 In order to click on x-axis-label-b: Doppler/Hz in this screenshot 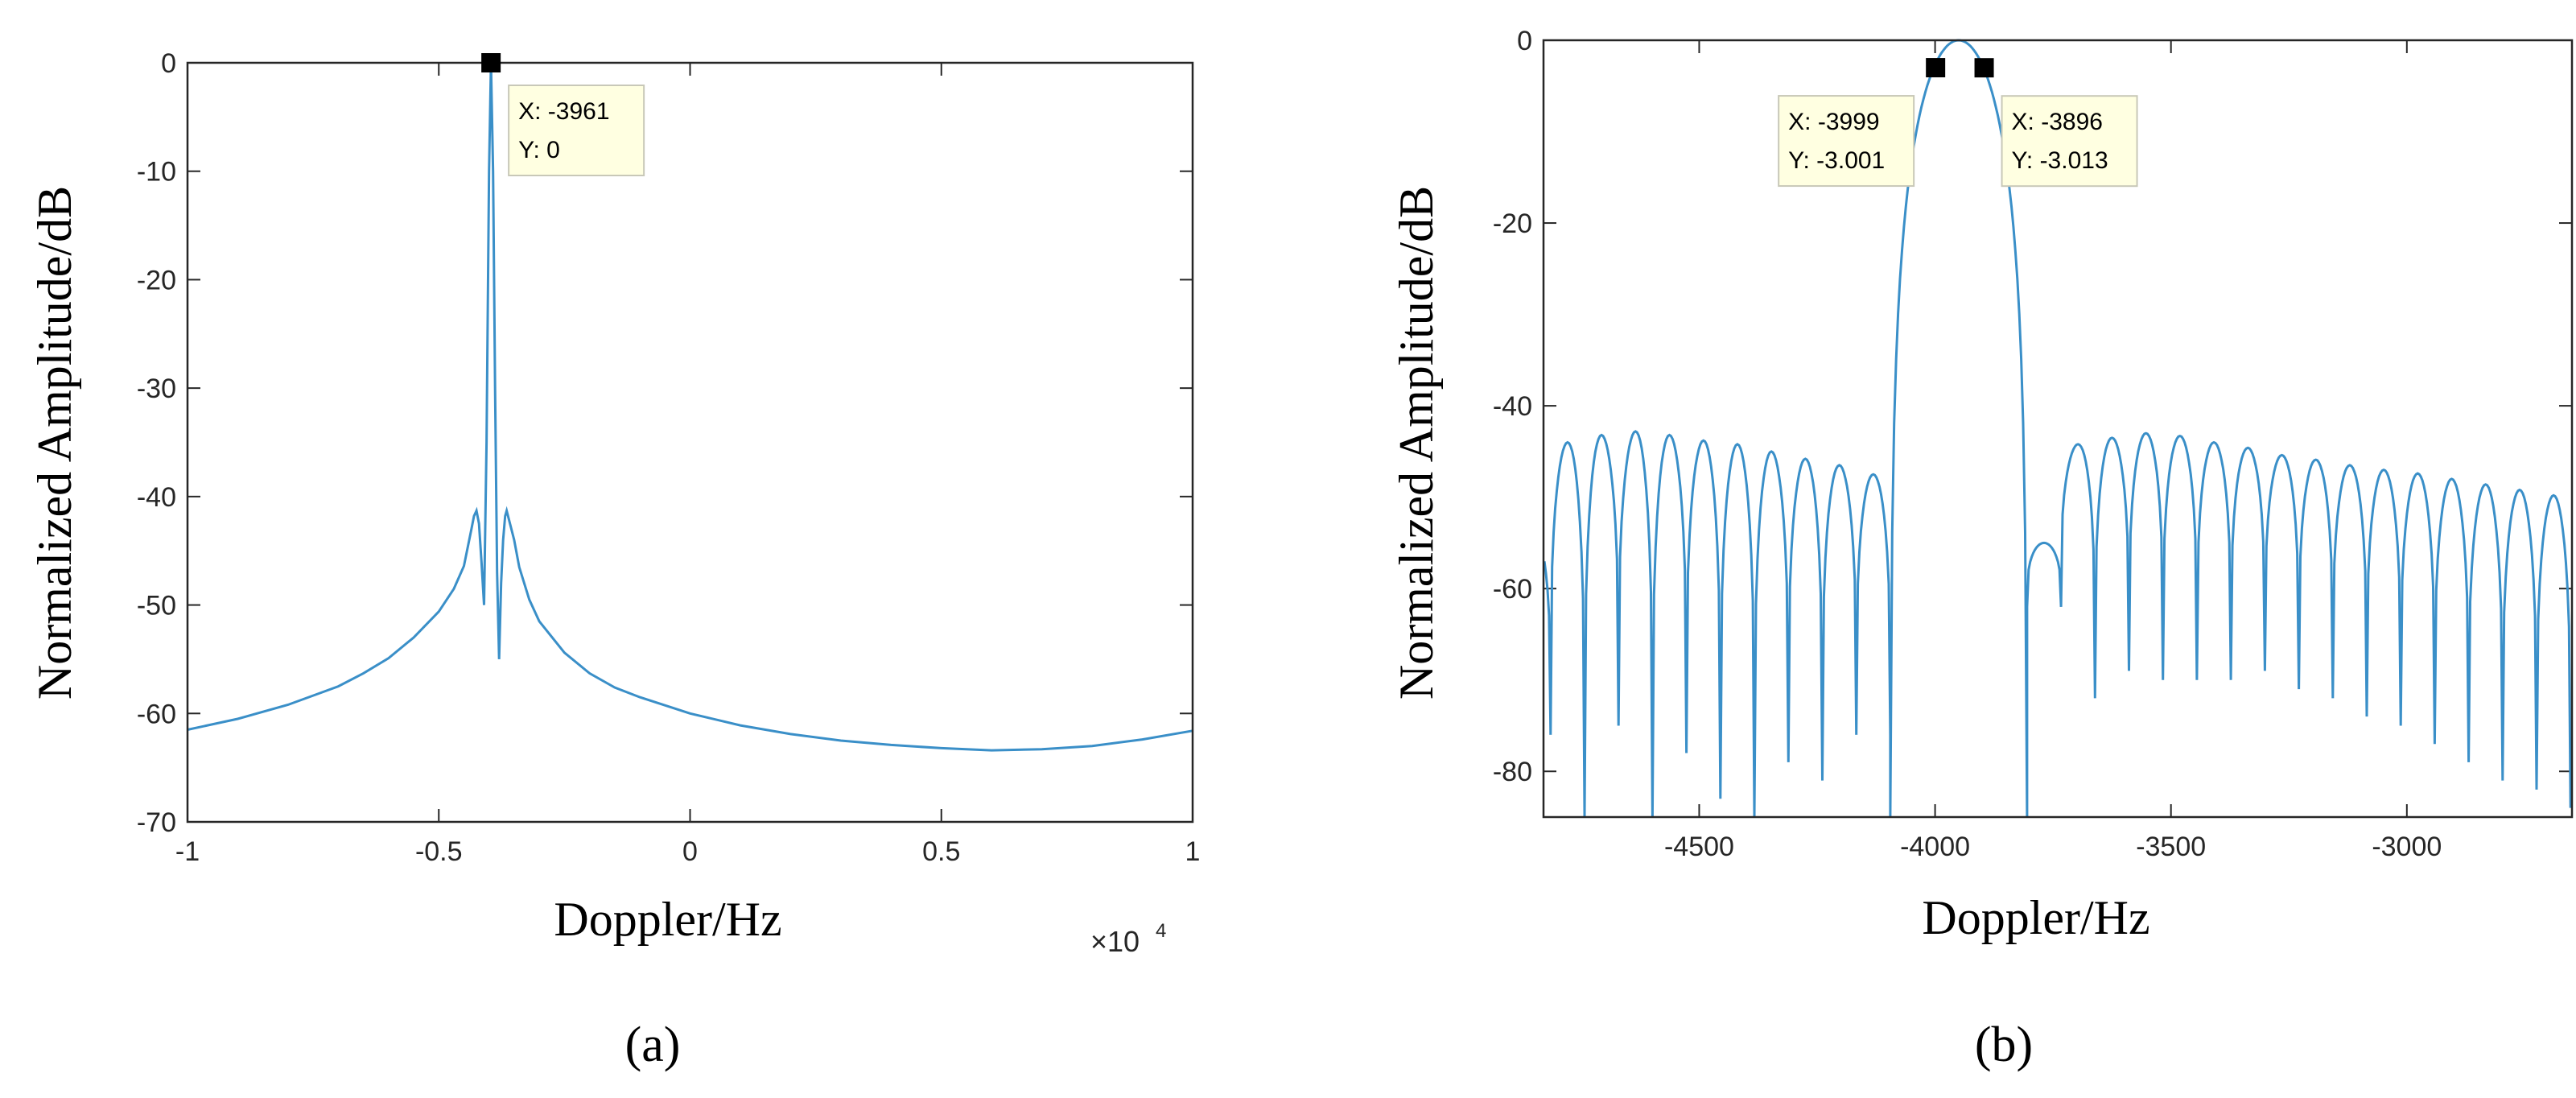, I will do `click(2035, 917)`.